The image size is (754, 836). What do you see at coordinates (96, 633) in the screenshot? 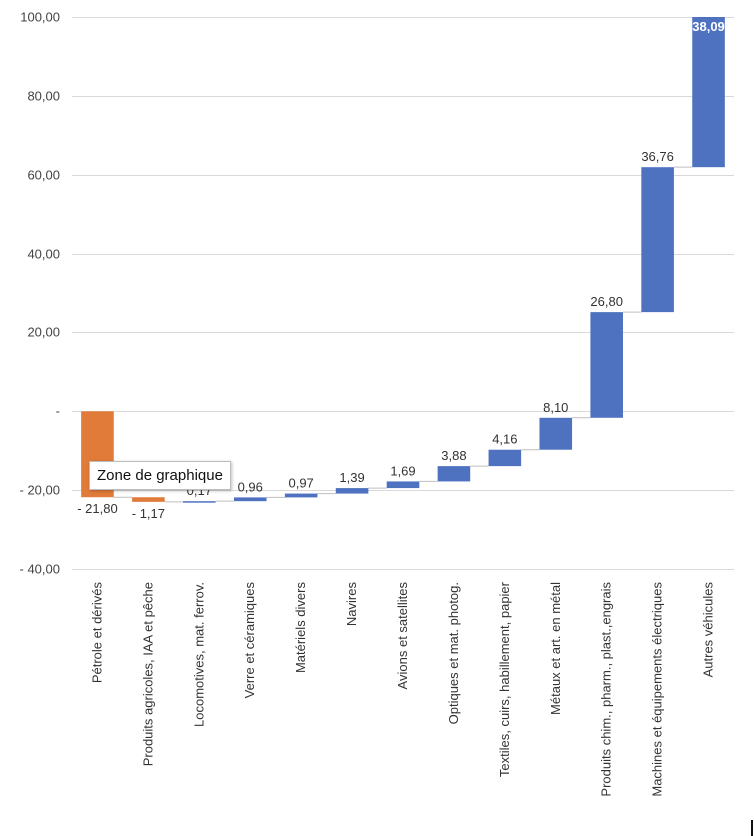
I see `category-label: Pétrole et dérivés` at bounding box center [96, 633].